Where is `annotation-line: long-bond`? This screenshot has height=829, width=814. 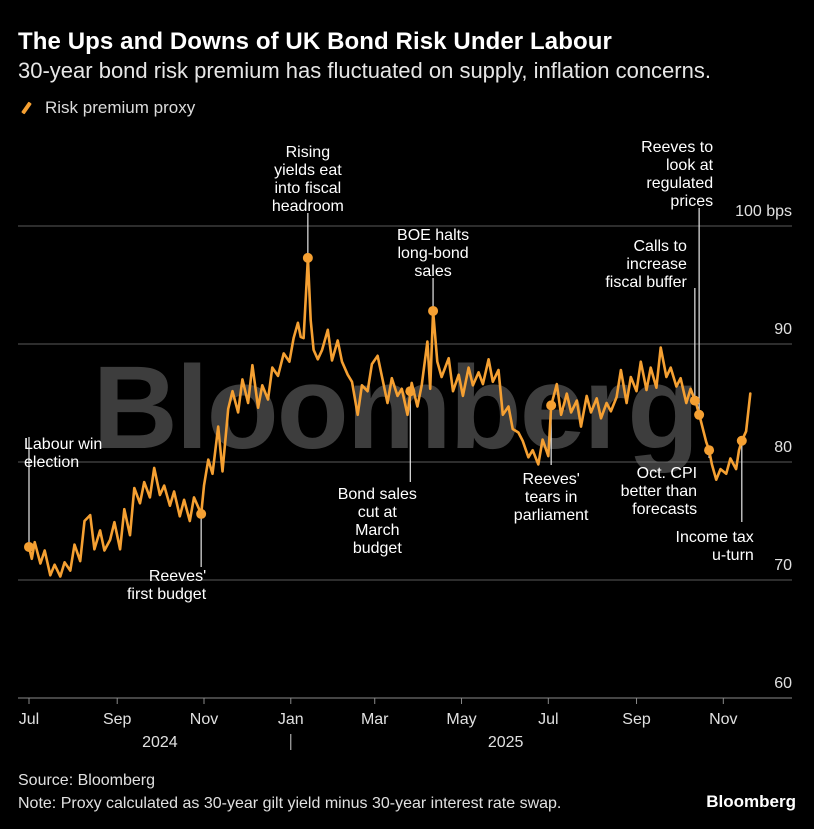 annotation-line: long-bond is located at coordinates (432, 253).